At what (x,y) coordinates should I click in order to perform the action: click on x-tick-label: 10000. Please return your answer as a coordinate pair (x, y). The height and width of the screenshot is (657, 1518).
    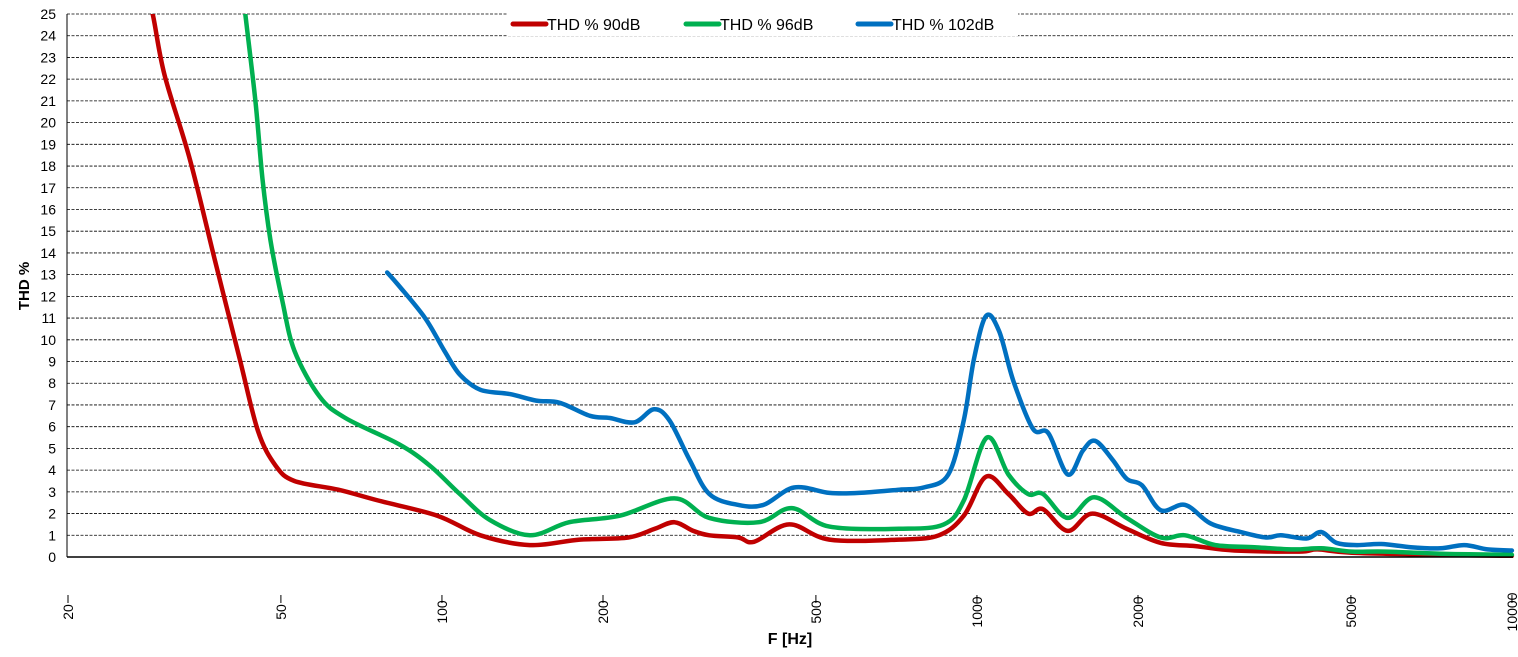
    Looking at the image, I should click on (1511, 611).